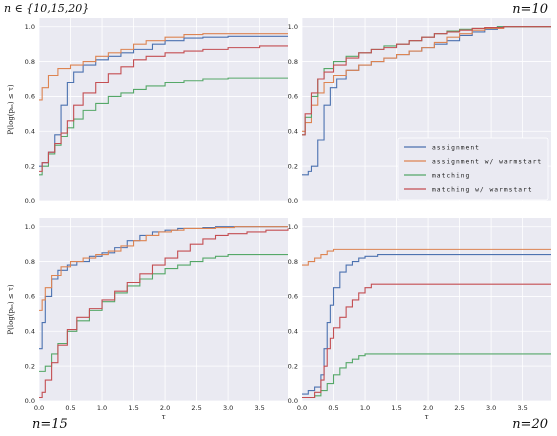 This screenshot has width=557, height=436. What do you see at coordinates (530, 424) in the screenshot?
I see `panel-title-n20: n=20` at bounding box center [530, 424].